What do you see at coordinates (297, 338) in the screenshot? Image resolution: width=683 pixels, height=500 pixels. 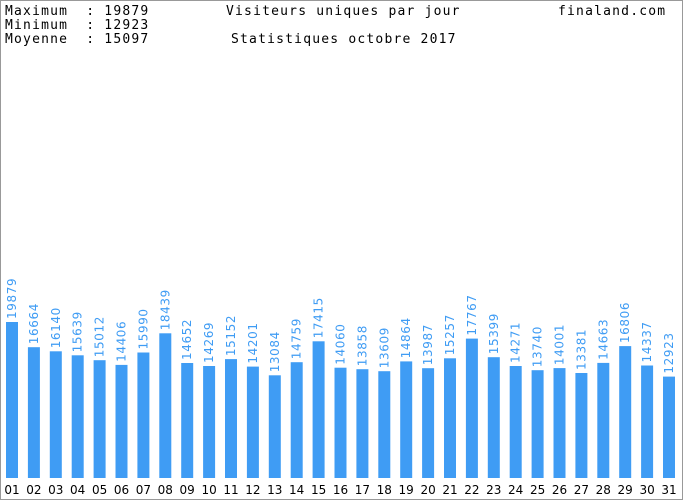 I see `data-label-14: 14759` at bounding box center [297, 338].